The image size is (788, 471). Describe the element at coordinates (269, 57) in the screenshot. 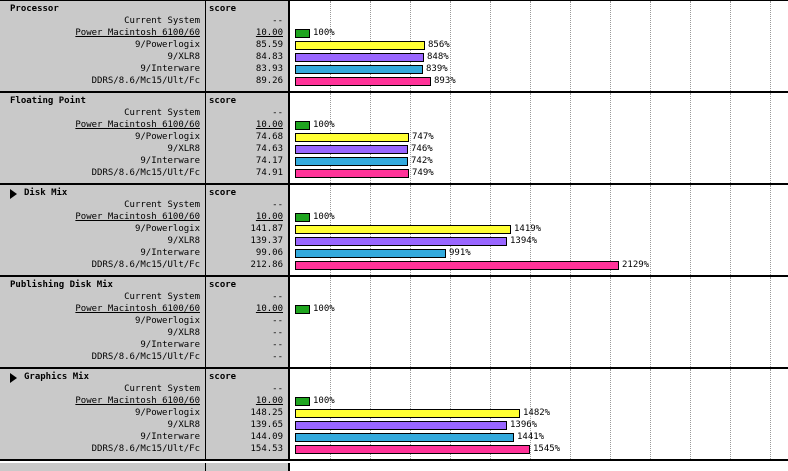

I see `score-value: 84.83` at that location.